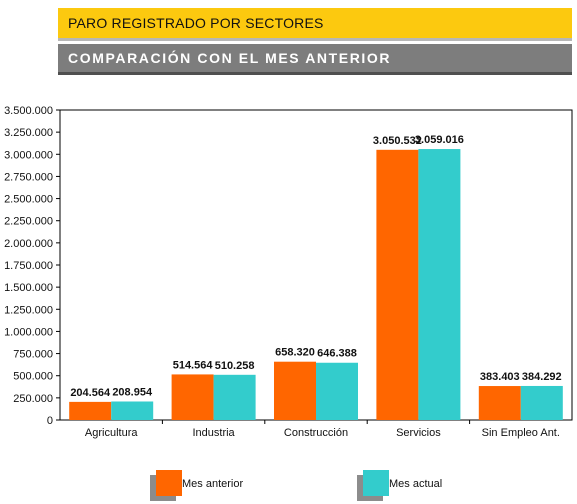 This screenshot has width=577, height=504. I want to click on legend-swatch-mes-actual, so click(376, 483).